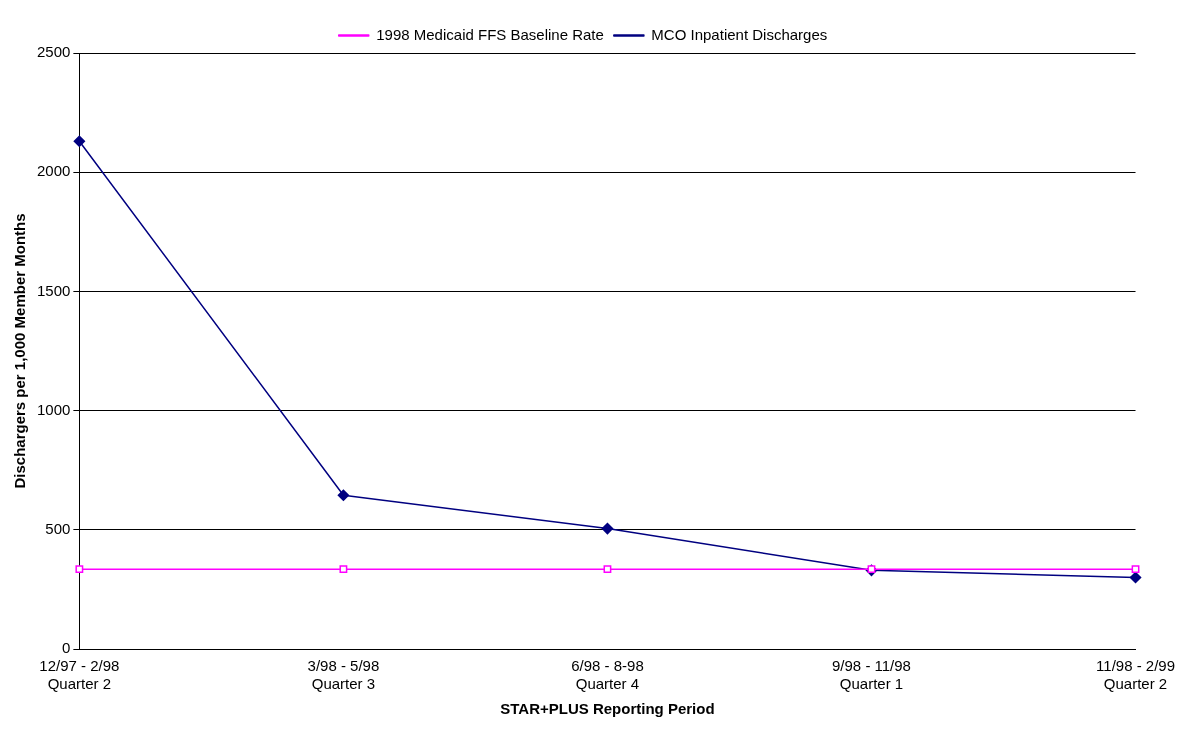  What do you see at coordinates (53, 409) in the screenshot?
I see `y-tick-label: 1000` at bounding box center [53, 409].